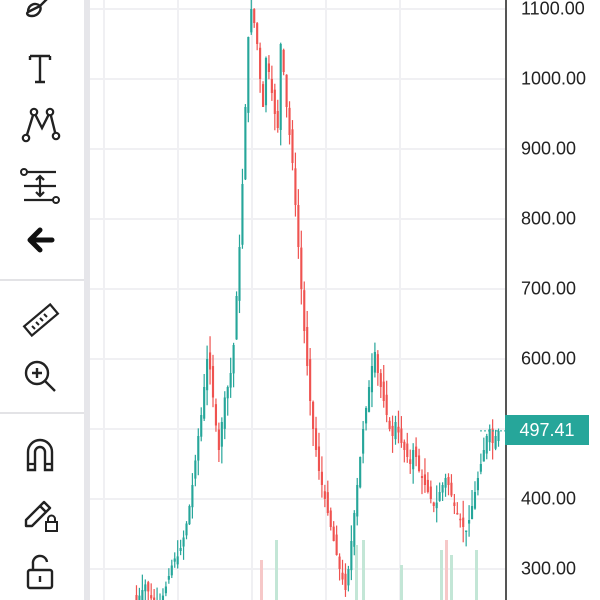 The height and width of the screenshot is (600, 600). What do you see at coordinates (549, 568) in the screenshot?
I see `price-tick: 300.00` at bounding box center [549, 568].